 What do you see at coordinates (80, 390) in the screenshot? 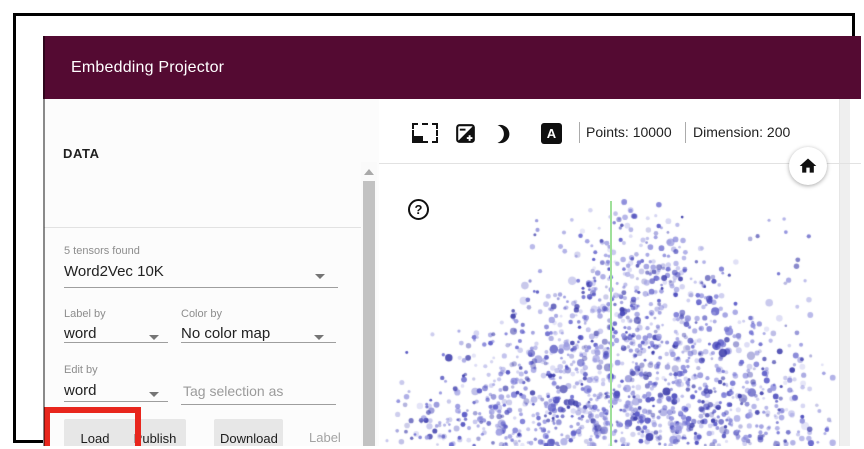
I see `edit-by-value: word` at bounding box center [80, 390].